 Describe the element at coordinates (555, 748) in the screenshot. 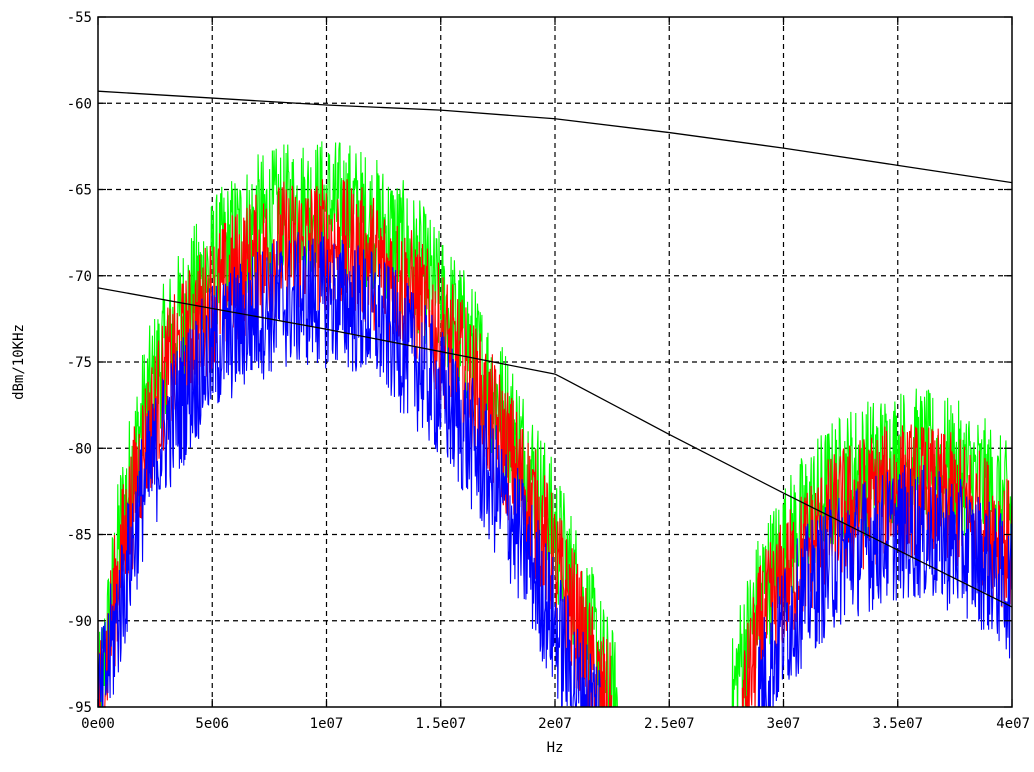

I see `x-axis-title: Hz` at that location.